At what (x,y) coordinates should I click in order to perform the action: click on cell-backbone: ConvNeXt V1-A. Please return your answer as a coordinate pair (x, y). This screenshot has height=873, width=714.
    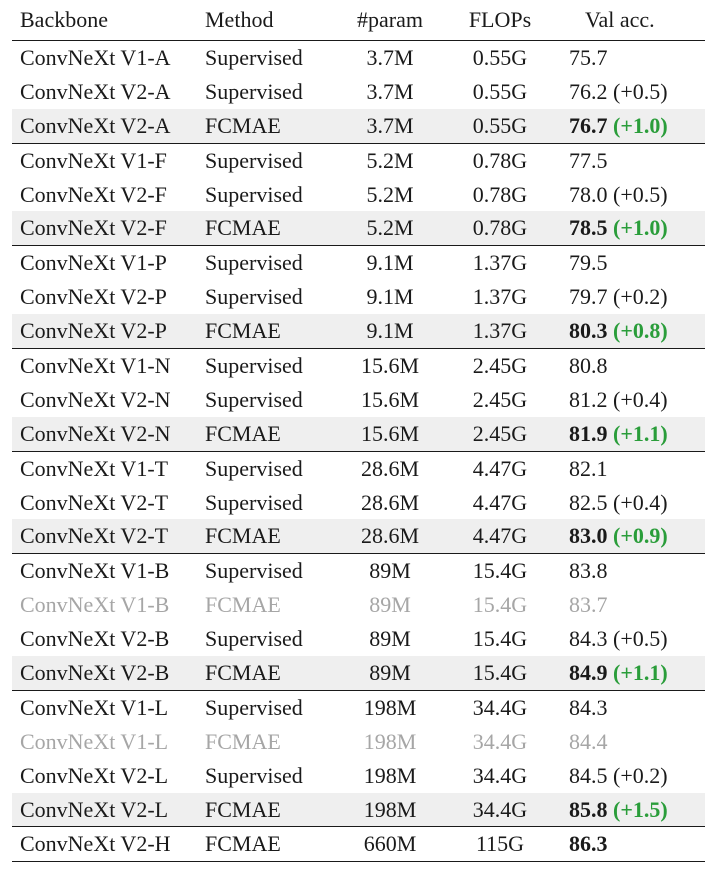
    Looking at the image, I should click on (95, 57).